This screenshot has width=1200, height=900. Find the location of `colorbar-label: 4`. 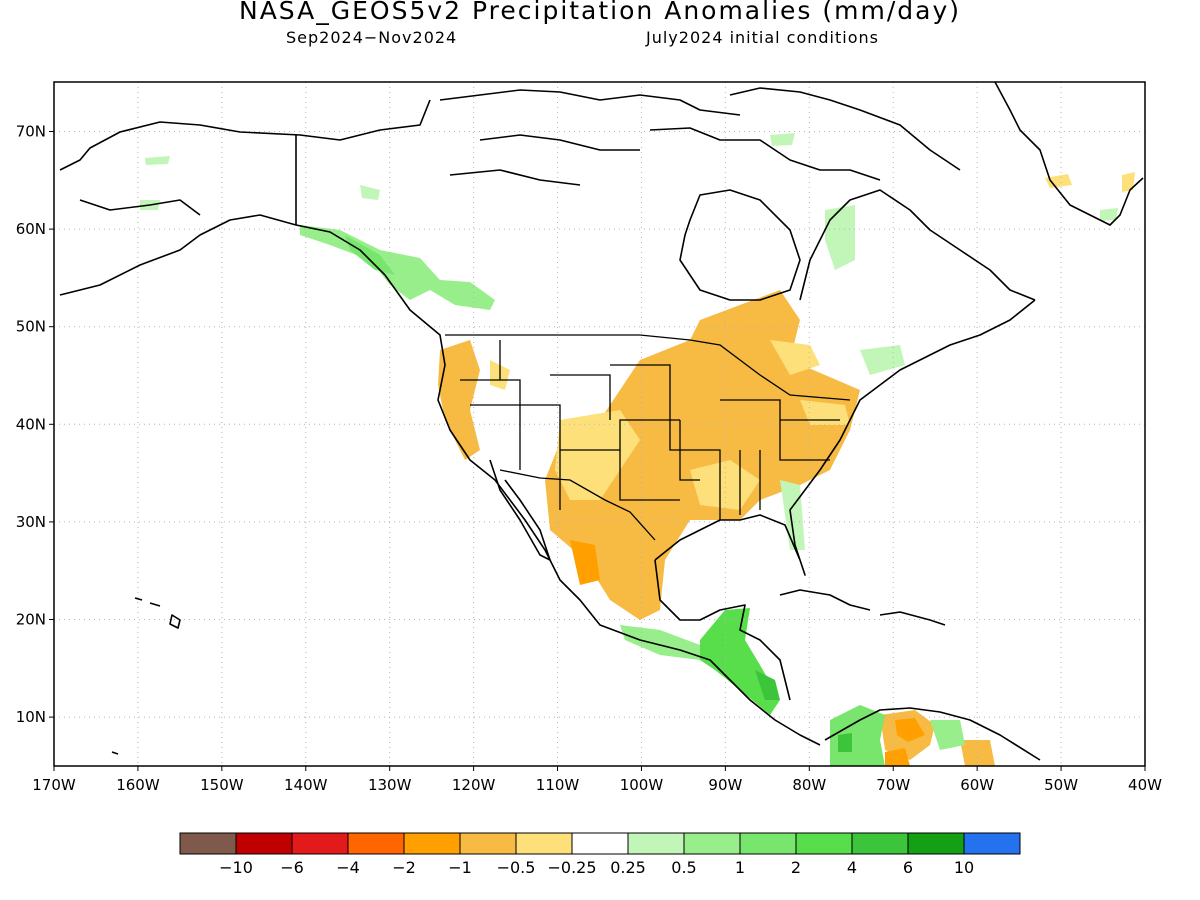

colorbar-label: 4 is located at coordinates (852, 867).